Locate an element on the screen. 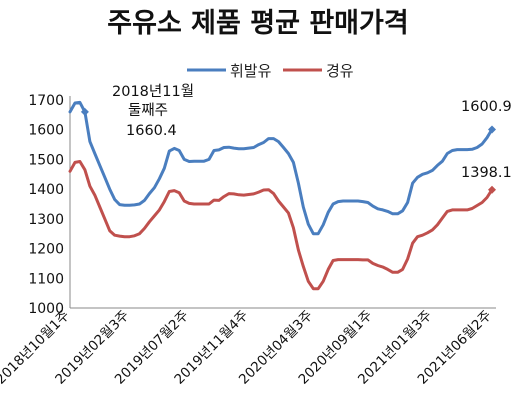 The width and height of the screenshot is (517, 413). y-tick-label: 1500 is located at coordinates (46, 160).